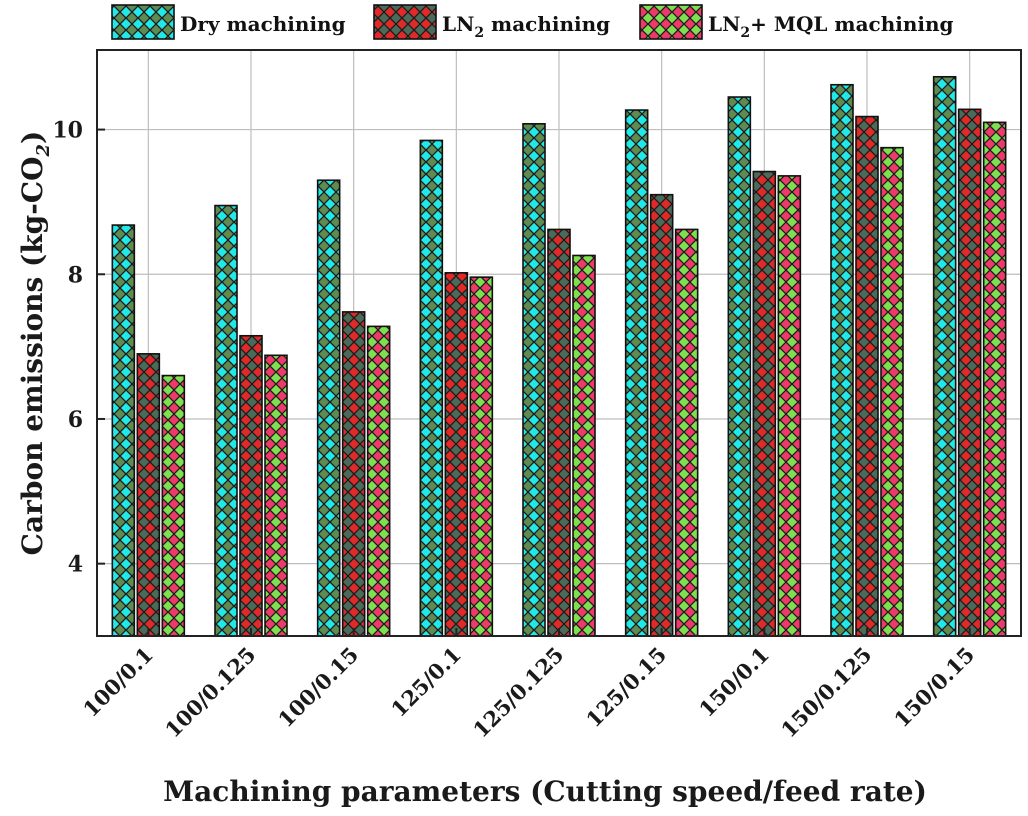  Describe the element at coordinates (143, 22) in the screenshot. I see `legend-swatch-dry` at that location.